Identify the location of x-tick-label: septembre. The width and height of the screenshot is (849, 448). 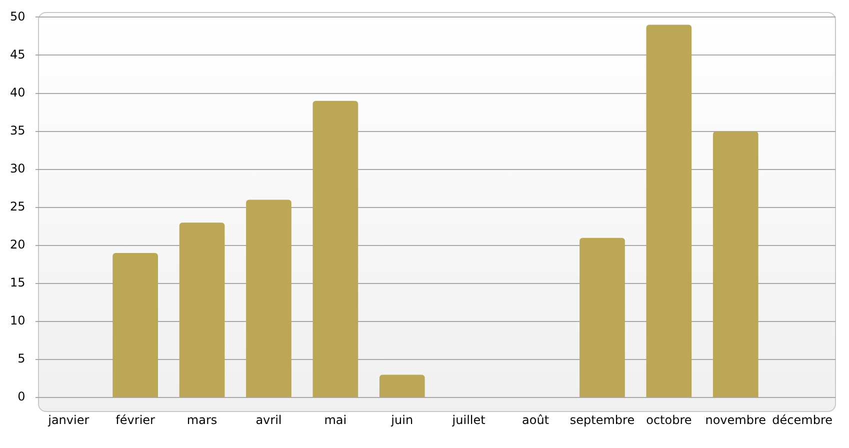
(602, 419).